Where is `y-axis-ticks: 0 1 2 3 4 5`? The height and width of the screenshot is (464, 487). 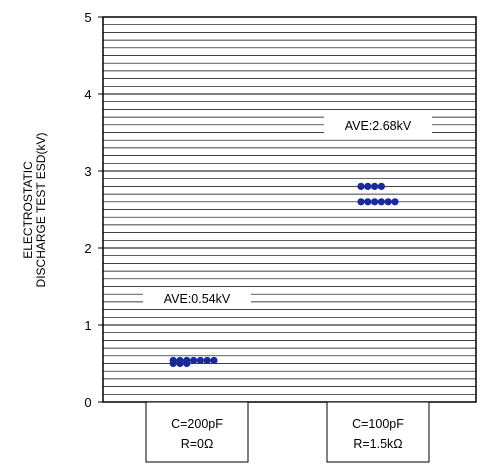 y-axis-ticks: 0 1 2 3 4 5 is located at coordinates (93, 210).